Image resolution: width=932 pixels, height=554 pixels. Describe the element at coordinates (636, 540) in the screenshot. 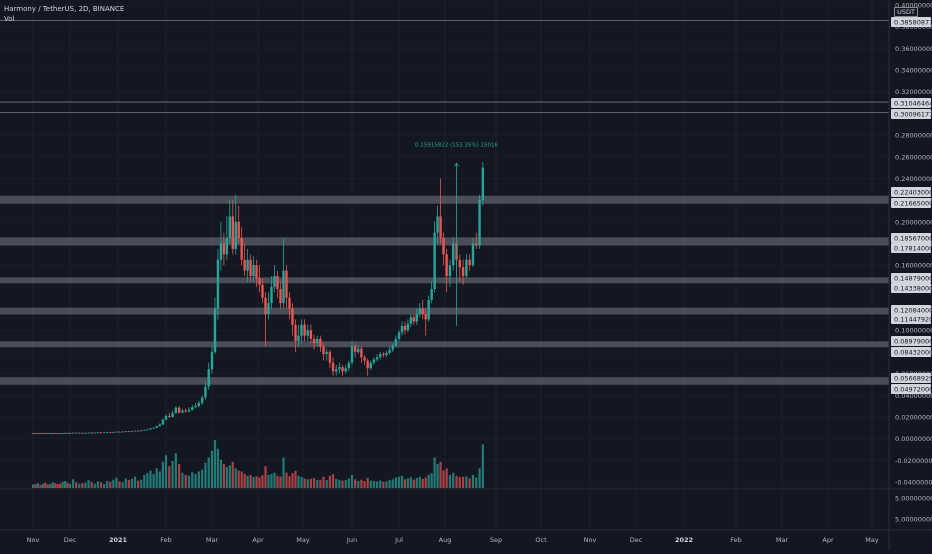

I see `time-tick-13: Dec` at that location.